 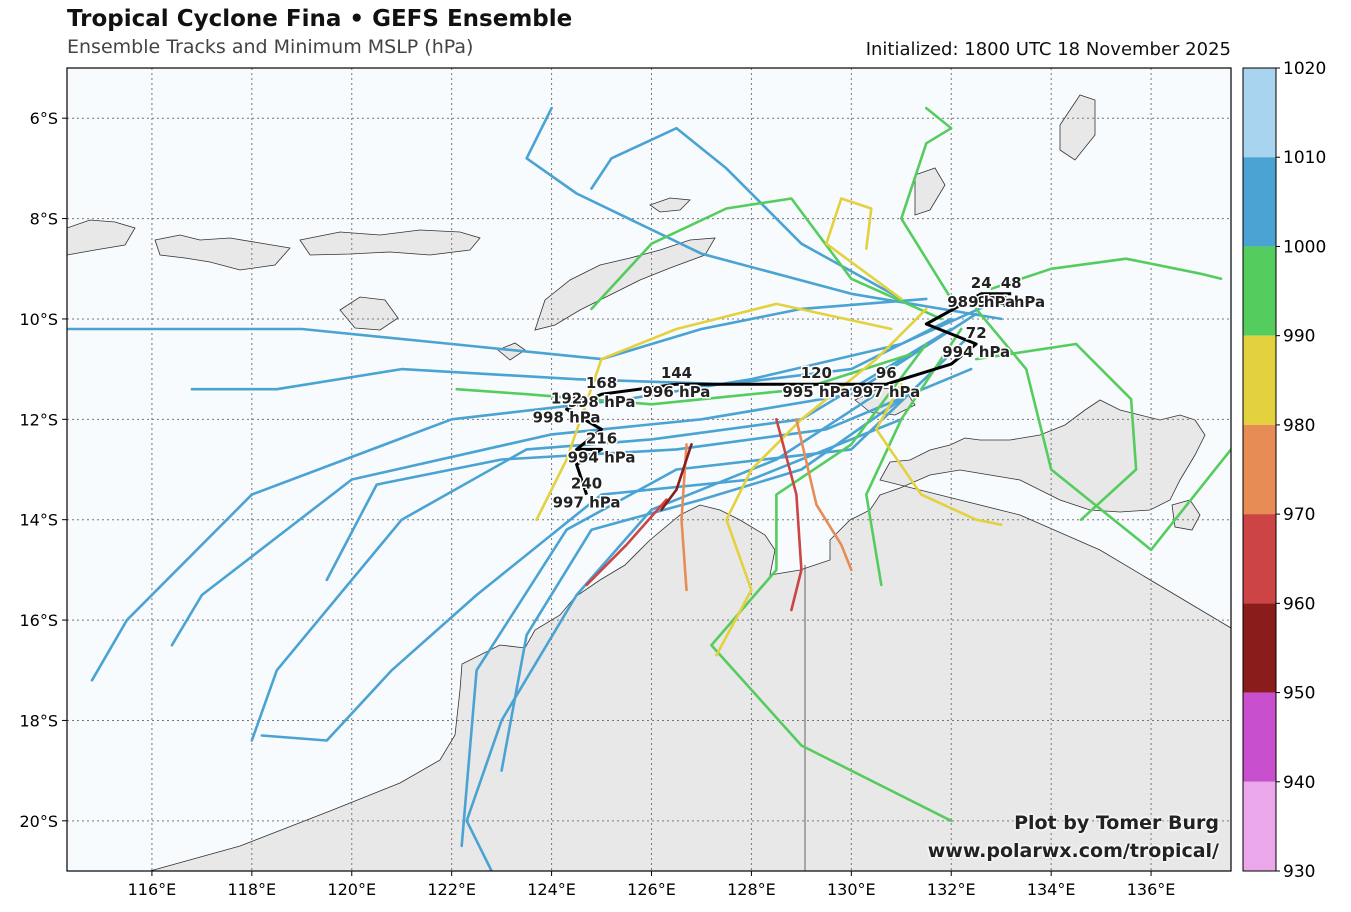 What do you see at coordinates (252, 889) in the screenshot?
I see `x-tick-label: 118°E` at bounding box center [252, 889].